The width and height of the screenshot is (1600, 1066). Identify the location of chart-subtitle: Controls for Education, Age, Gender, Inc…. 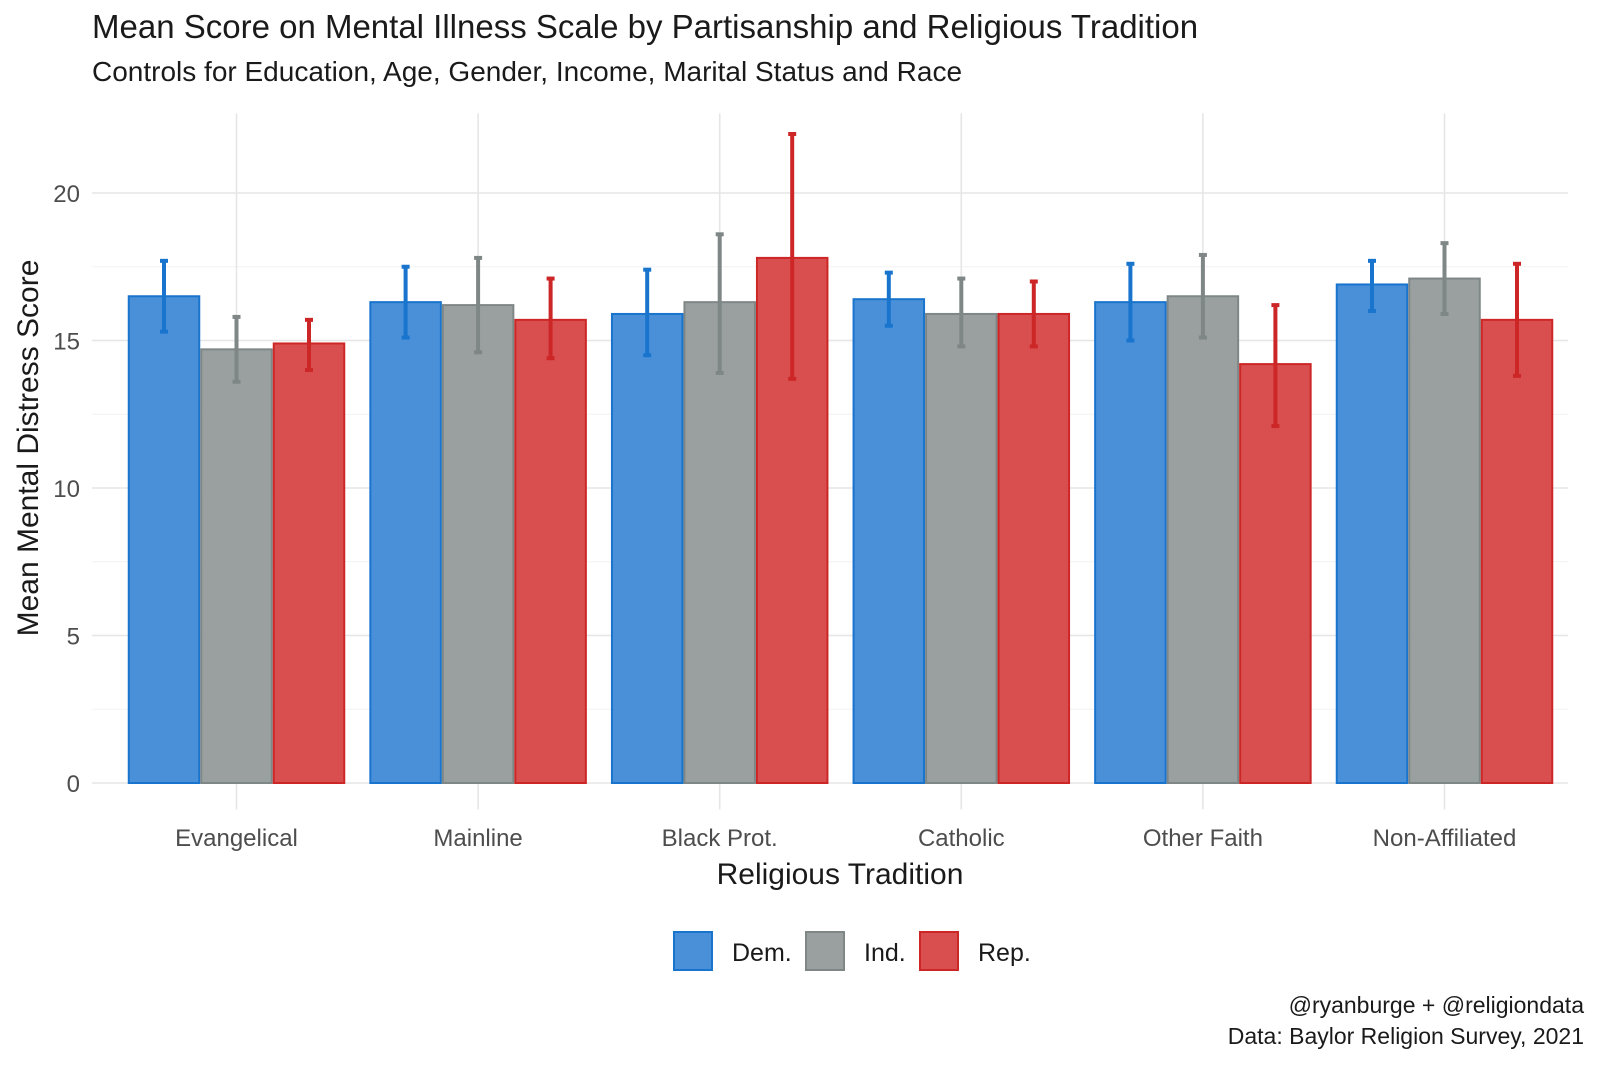
(527, 71).